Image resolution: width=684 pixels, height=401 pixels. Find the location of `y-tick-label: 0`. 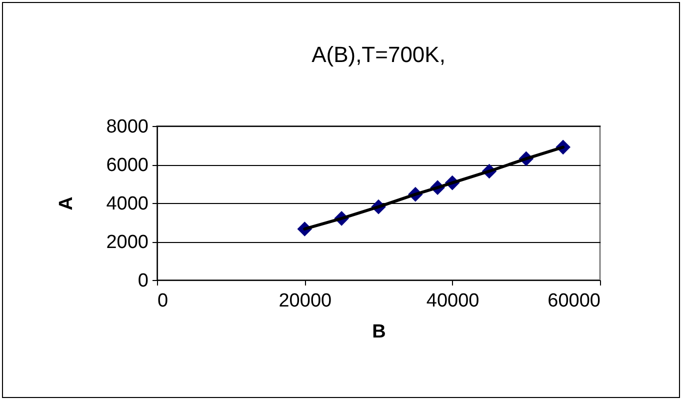

y-tick-label: 0 is located at coordinates (143, 281).